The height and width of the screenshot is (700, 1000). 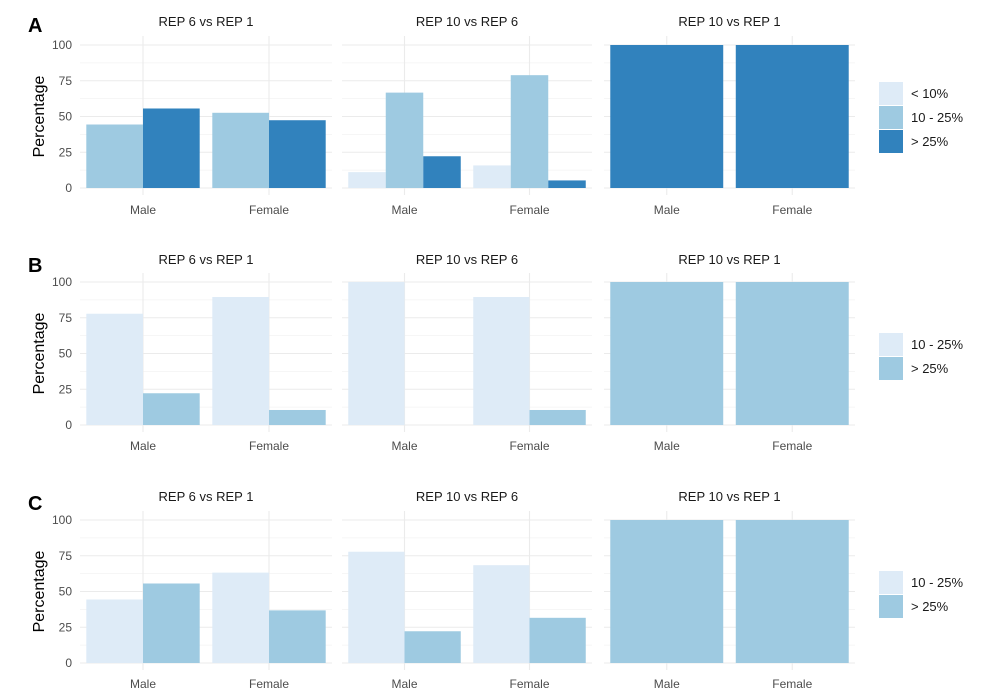 I want to click on panel-b-2: REP 10 vs REP 6 Male Female, so click(x=467, y=352).